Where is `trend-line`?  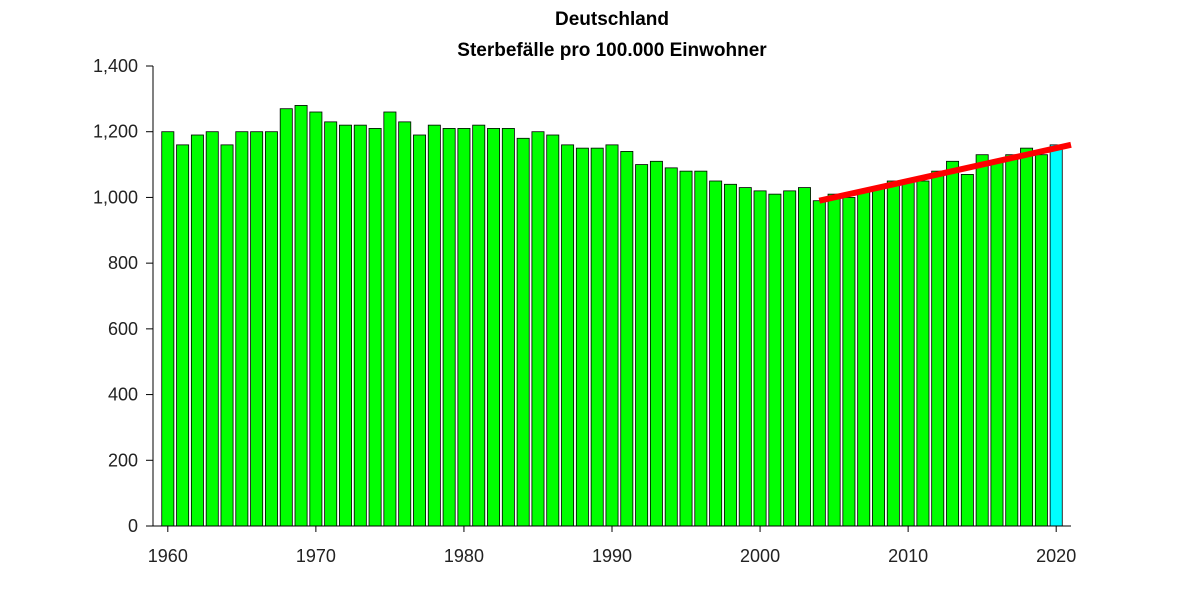 trend-line is located at coordinates (945, 172).